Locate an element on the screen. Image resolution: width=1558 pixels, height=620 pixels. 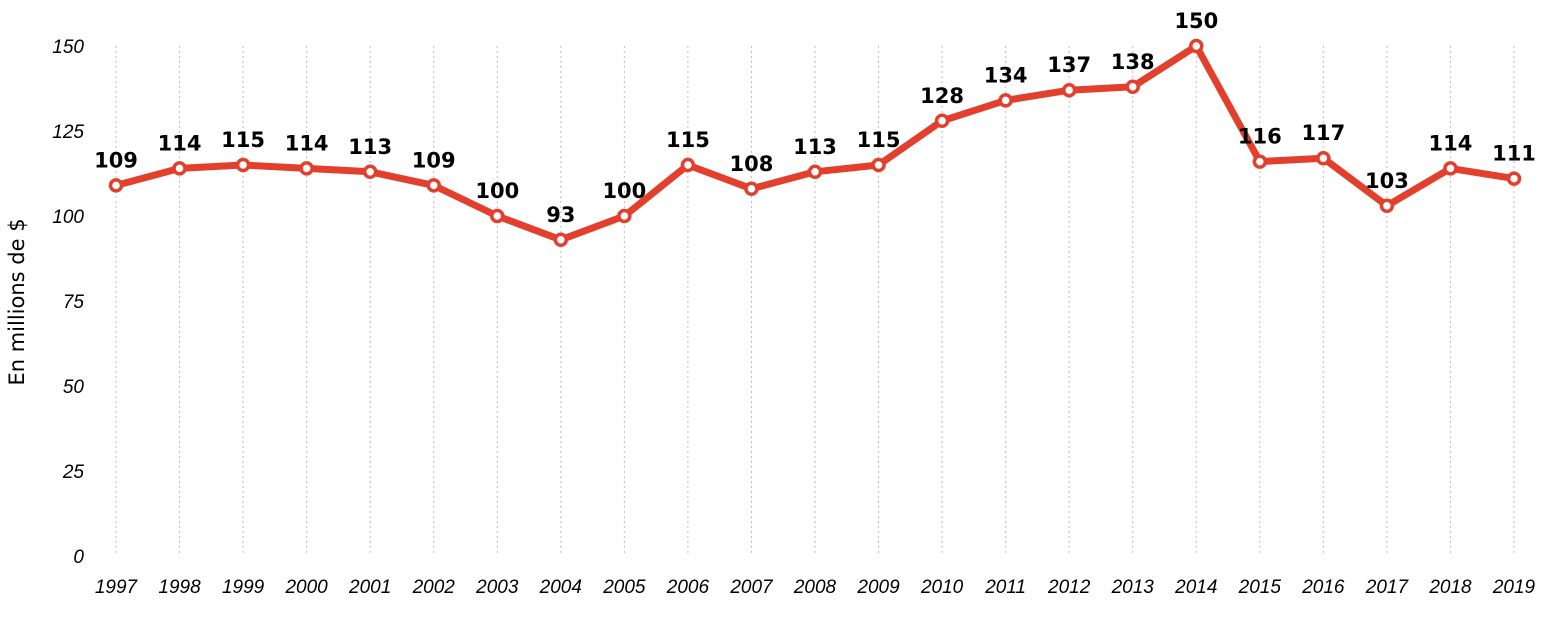
x-tick-label: 2017 is located at coordinates (1387, 587).